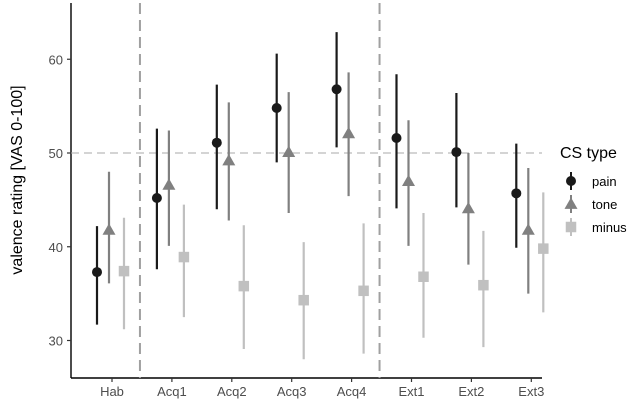  Describe the element at coordinates (604, 204) in the screenshot. I see `legend-label-tone: tone` at that location.